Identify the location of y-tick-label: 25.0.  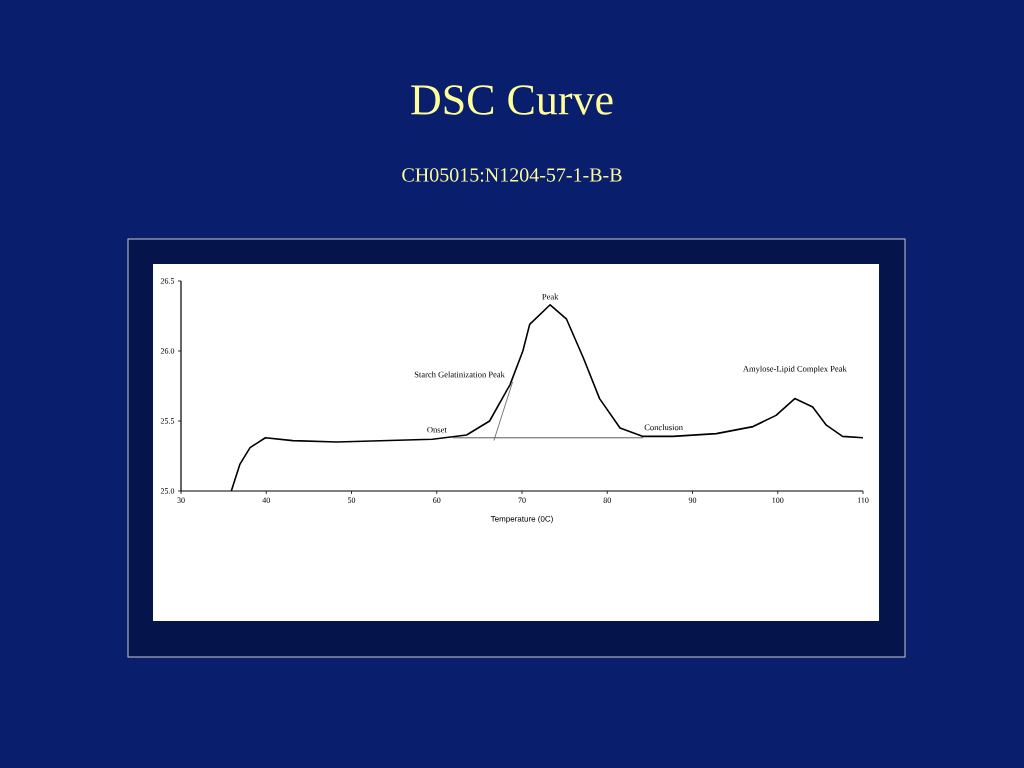
(167, 491).